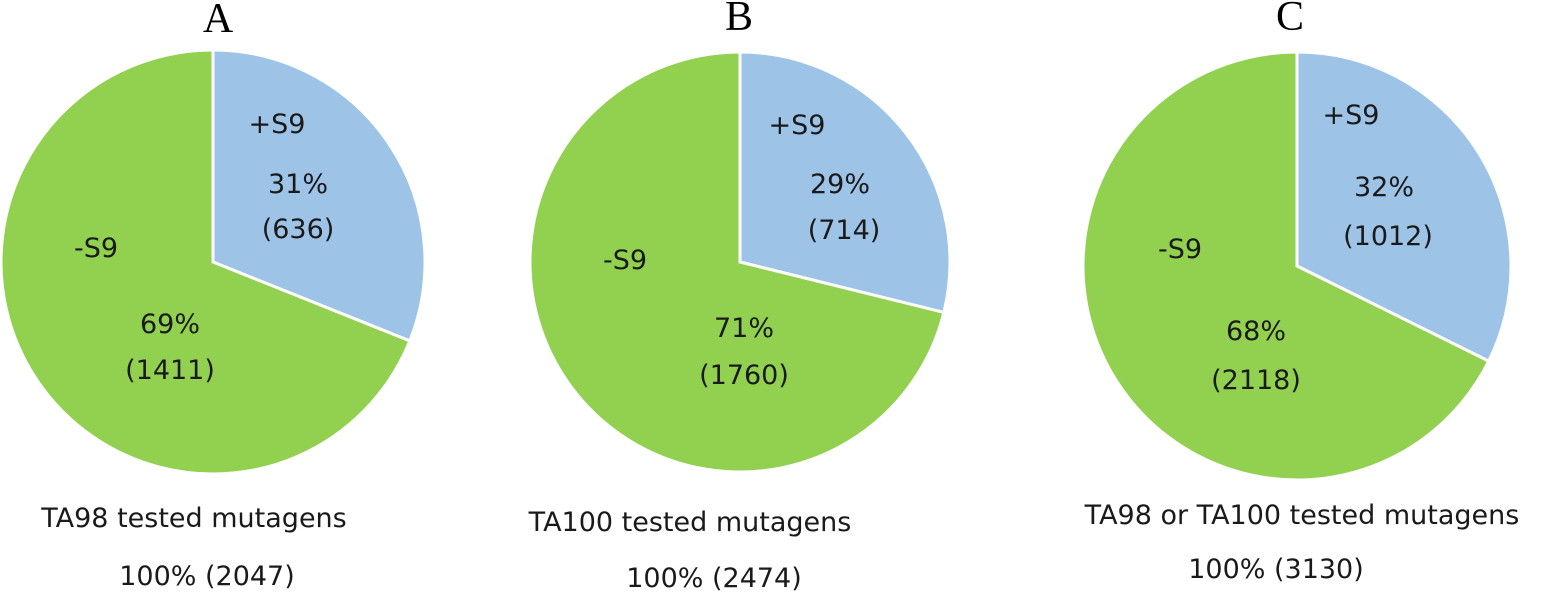  I want to click on slice-plus-s9-percent: 29%, so click(840, 184).